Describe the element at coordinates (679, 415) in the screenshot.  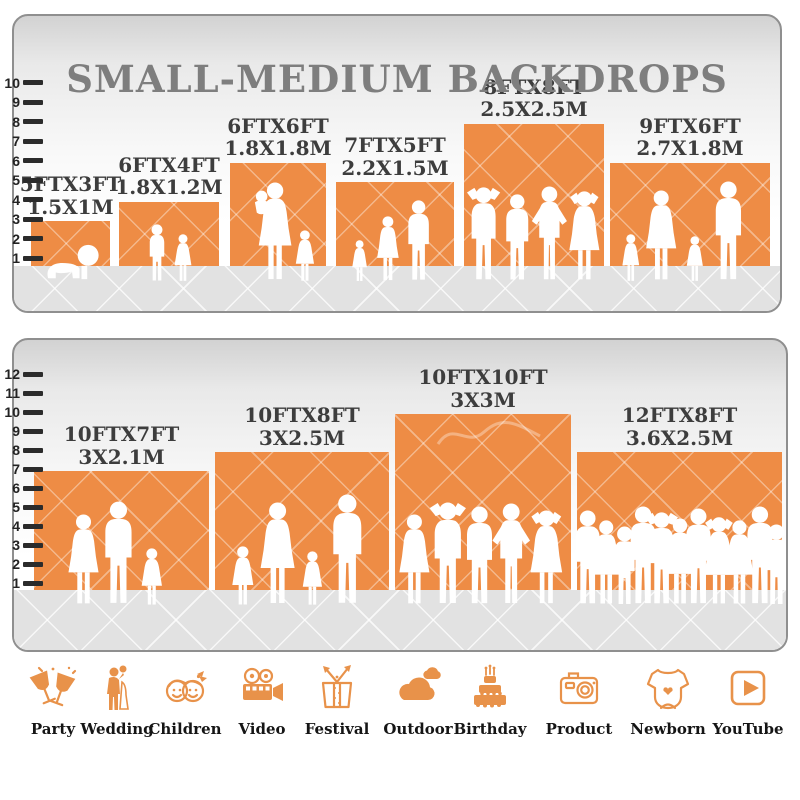
I see `bar-size-ft: 12FTX8FT` at that location.